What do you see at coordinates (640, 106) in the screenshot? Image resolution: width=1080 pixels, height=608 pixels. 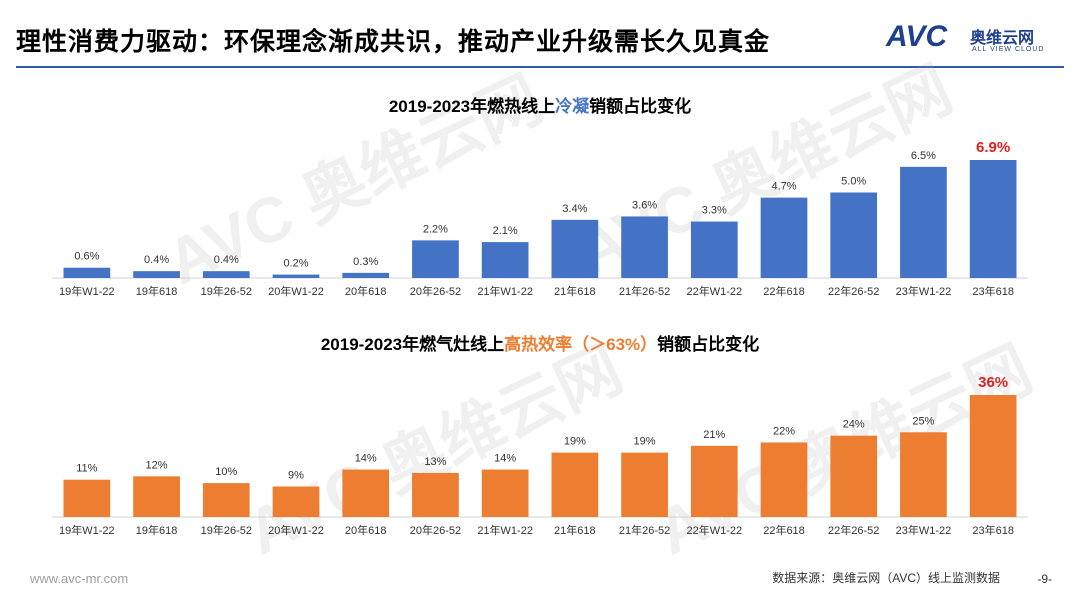 I see `chart1-title-suffix: 销额占比变化` at bounding box center [640, 106].